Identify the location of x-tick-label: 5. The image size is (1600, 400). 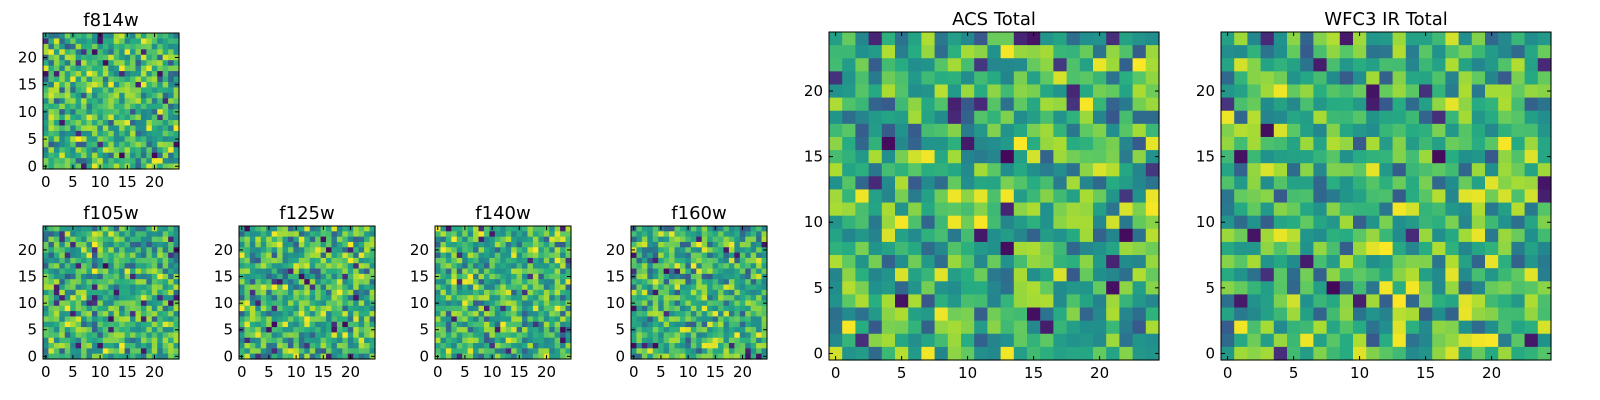
(465, 372).